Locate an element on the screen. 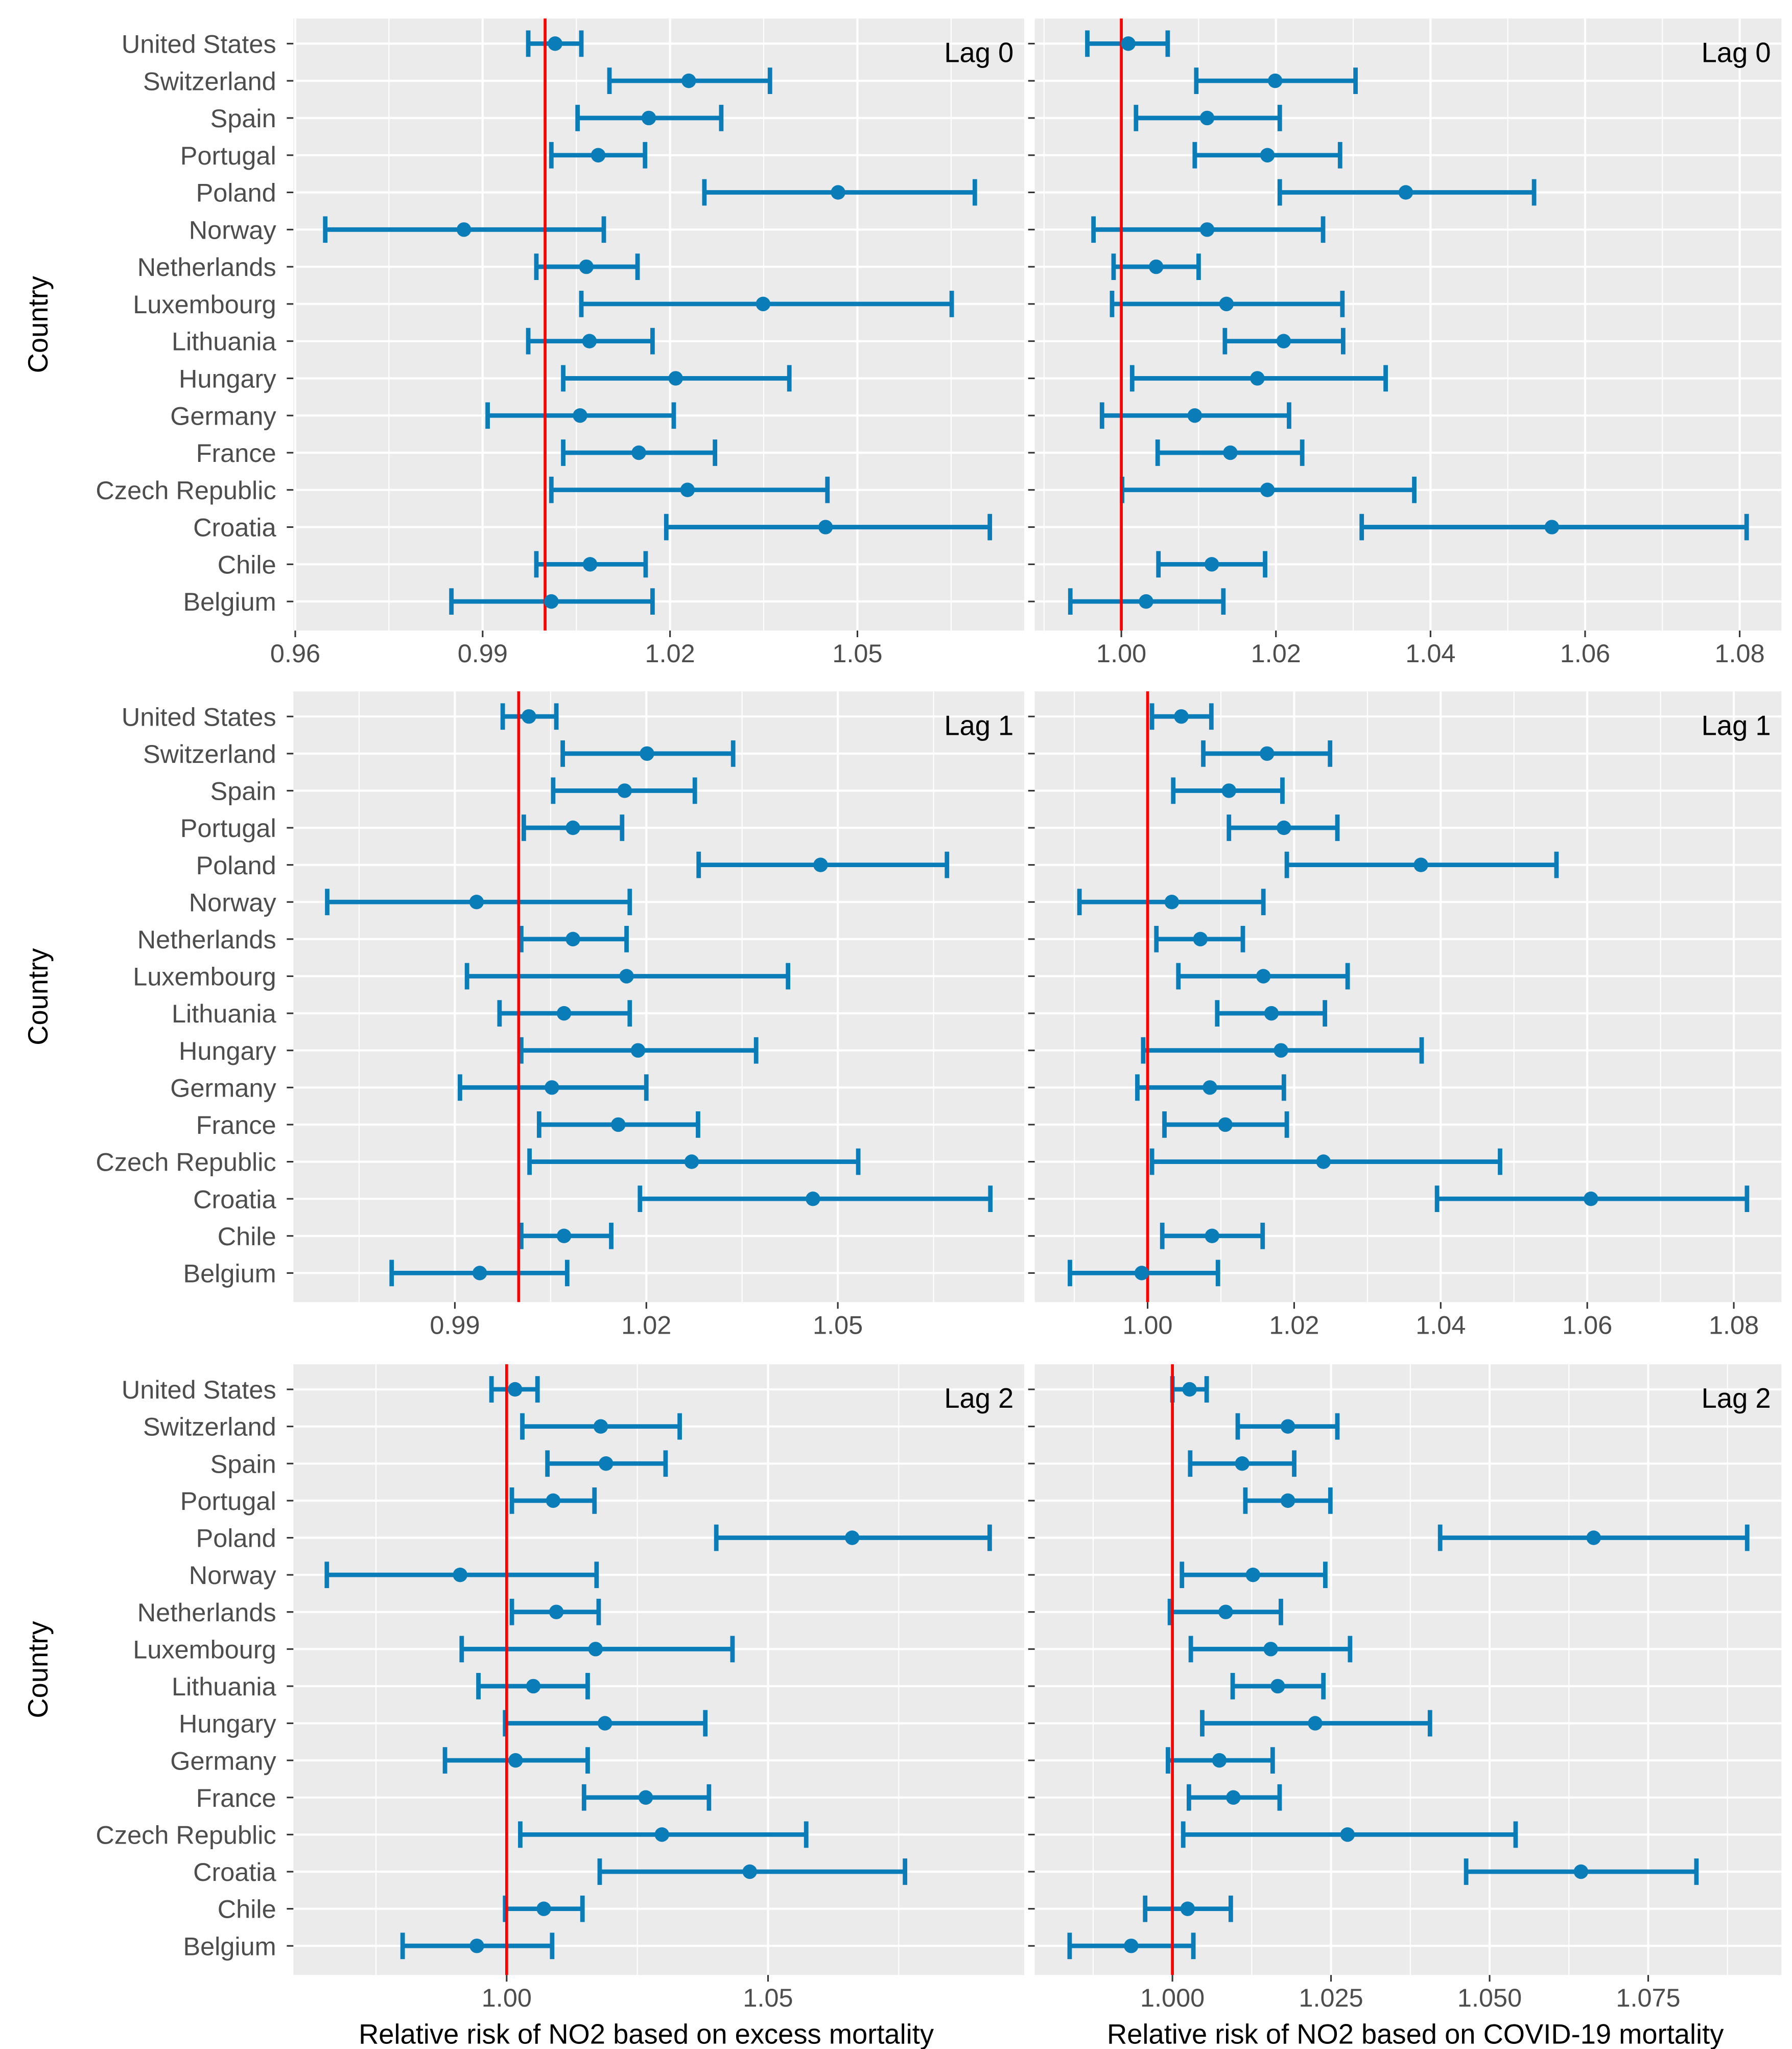 This screenshot has height=2049, width=1792. x-tick-label: 1.025 is located at coordinates (1331, 1998).